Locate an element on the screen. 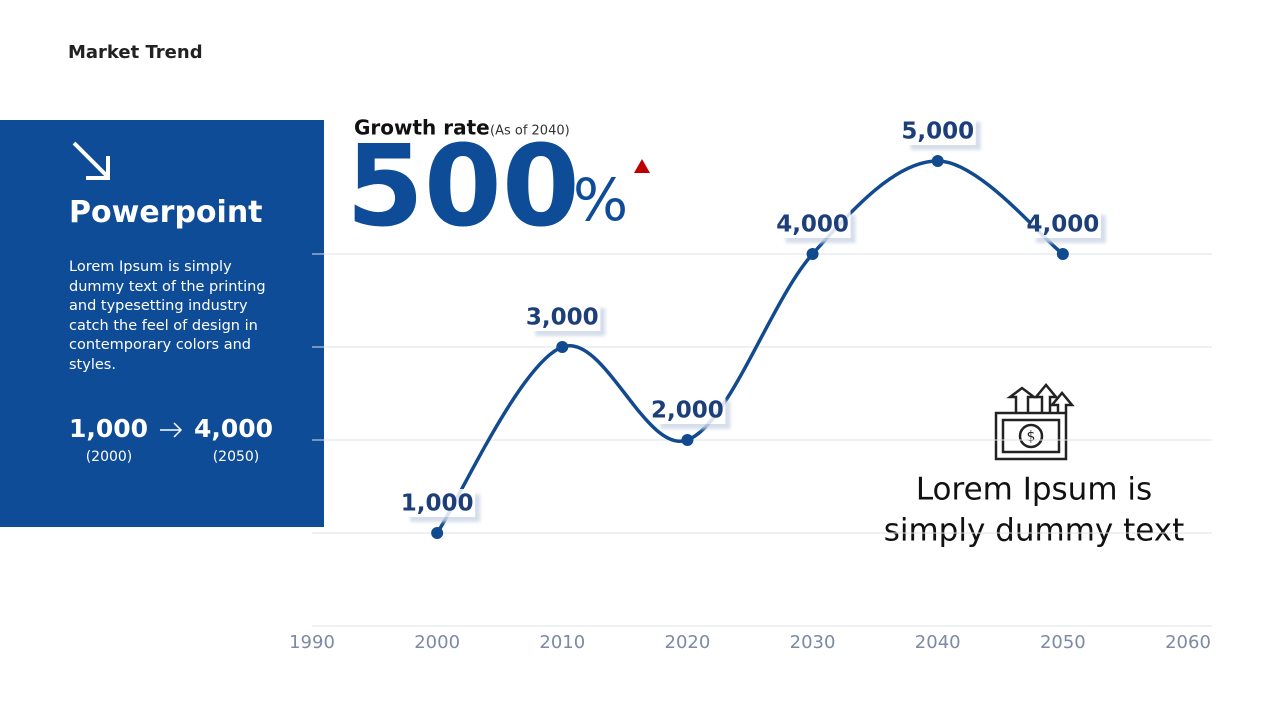 This screenshot has width=1280, height=720. to-value: 4,000 is located at coordinates (234, 428).